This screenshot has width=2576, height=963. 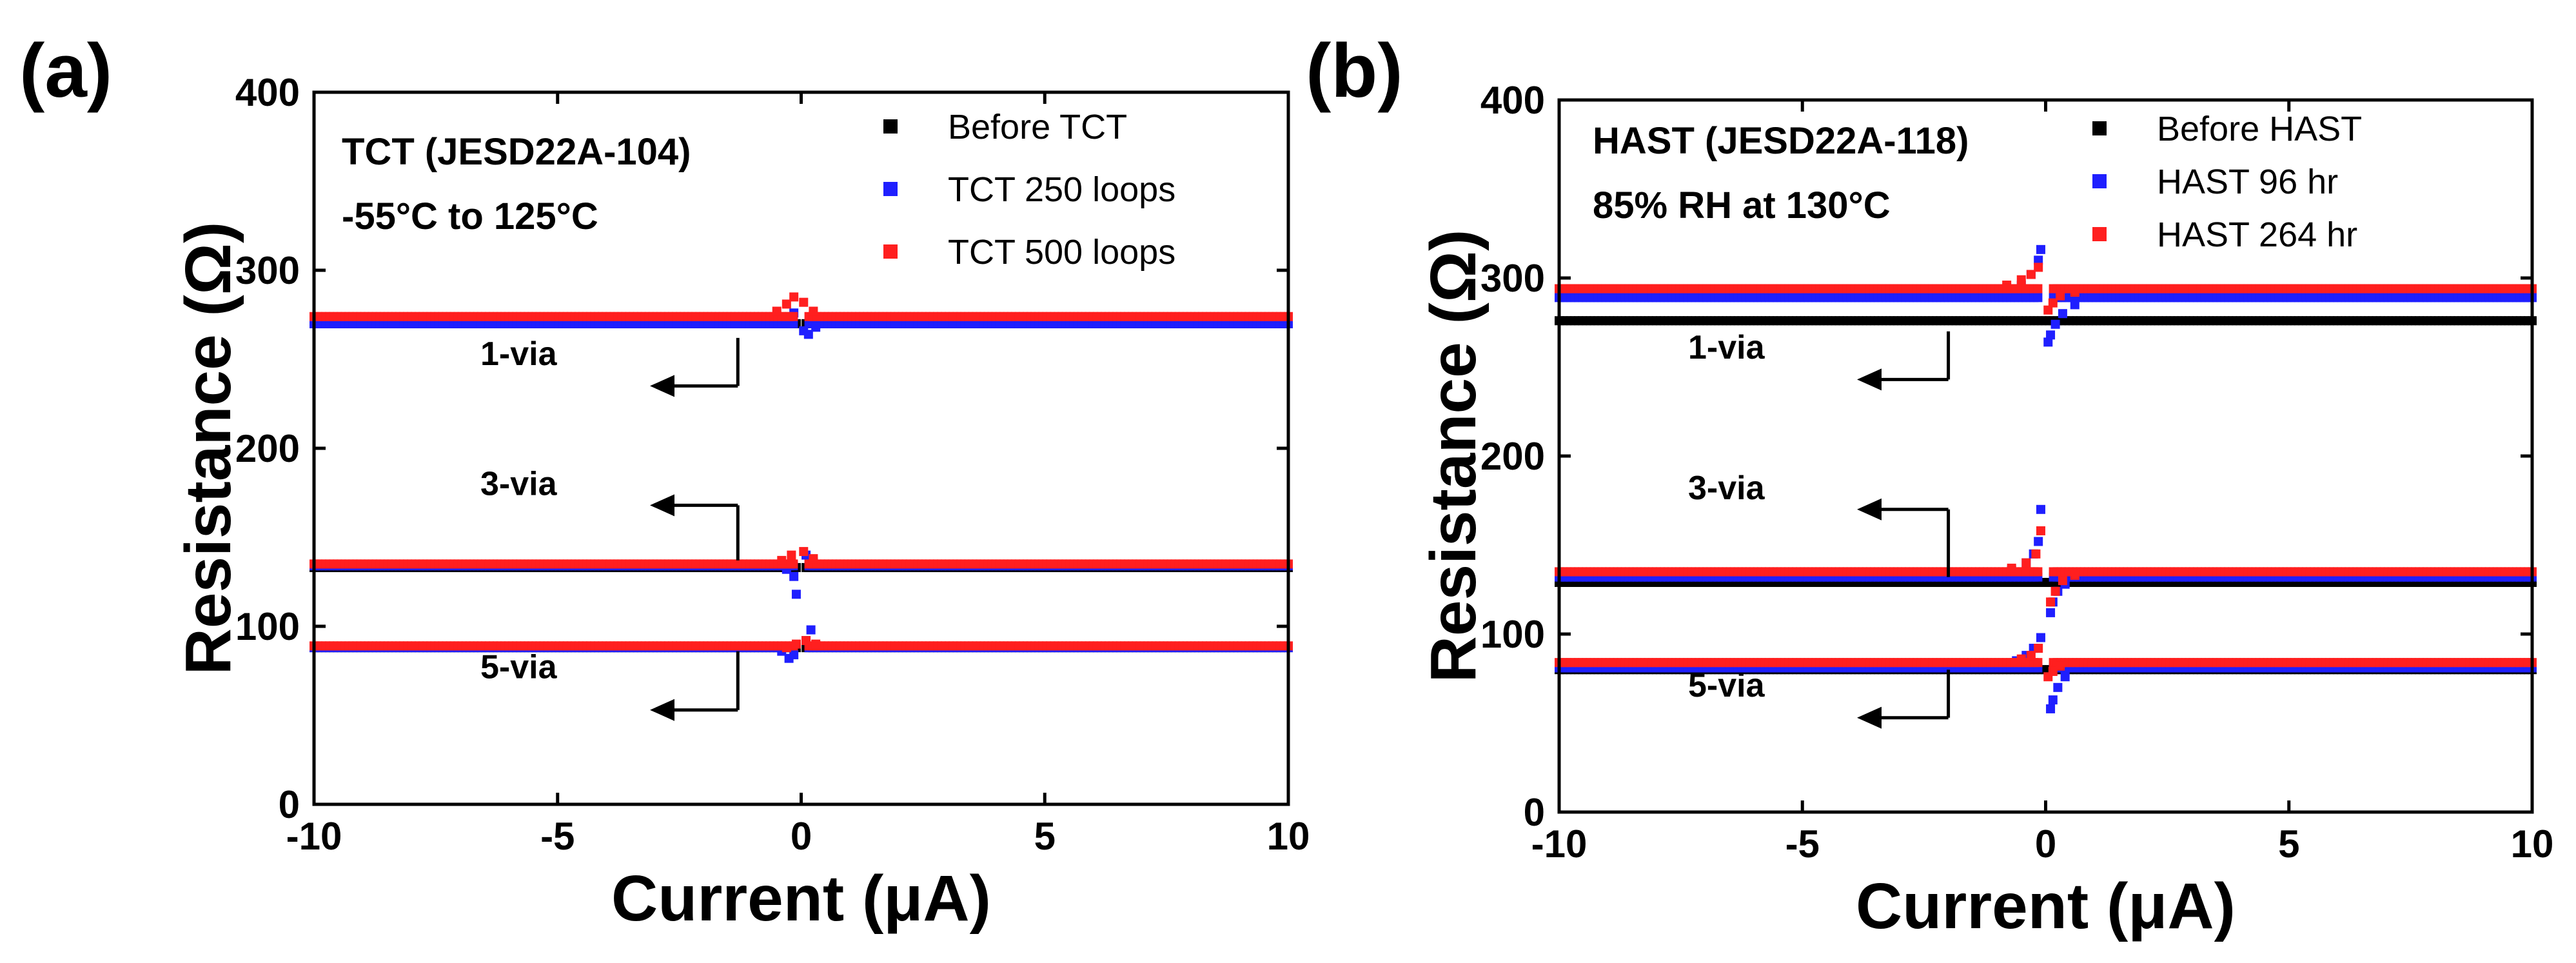 What do you see at coordinates (2257, 234) in the screenshot?
I see `legend-entry: HAST 264 hr` at bounding box center [2257, 234].